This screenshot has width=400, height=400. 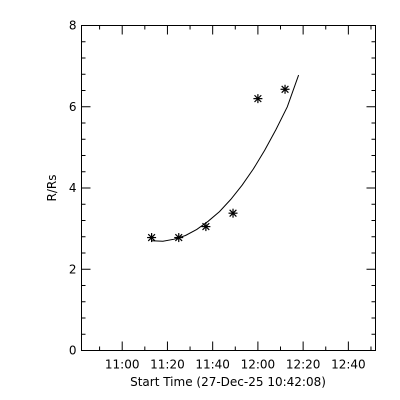 What do you see at coordinates (218, 163) in the screenshot?
I see `data-points` at bounding box center [218, 163].